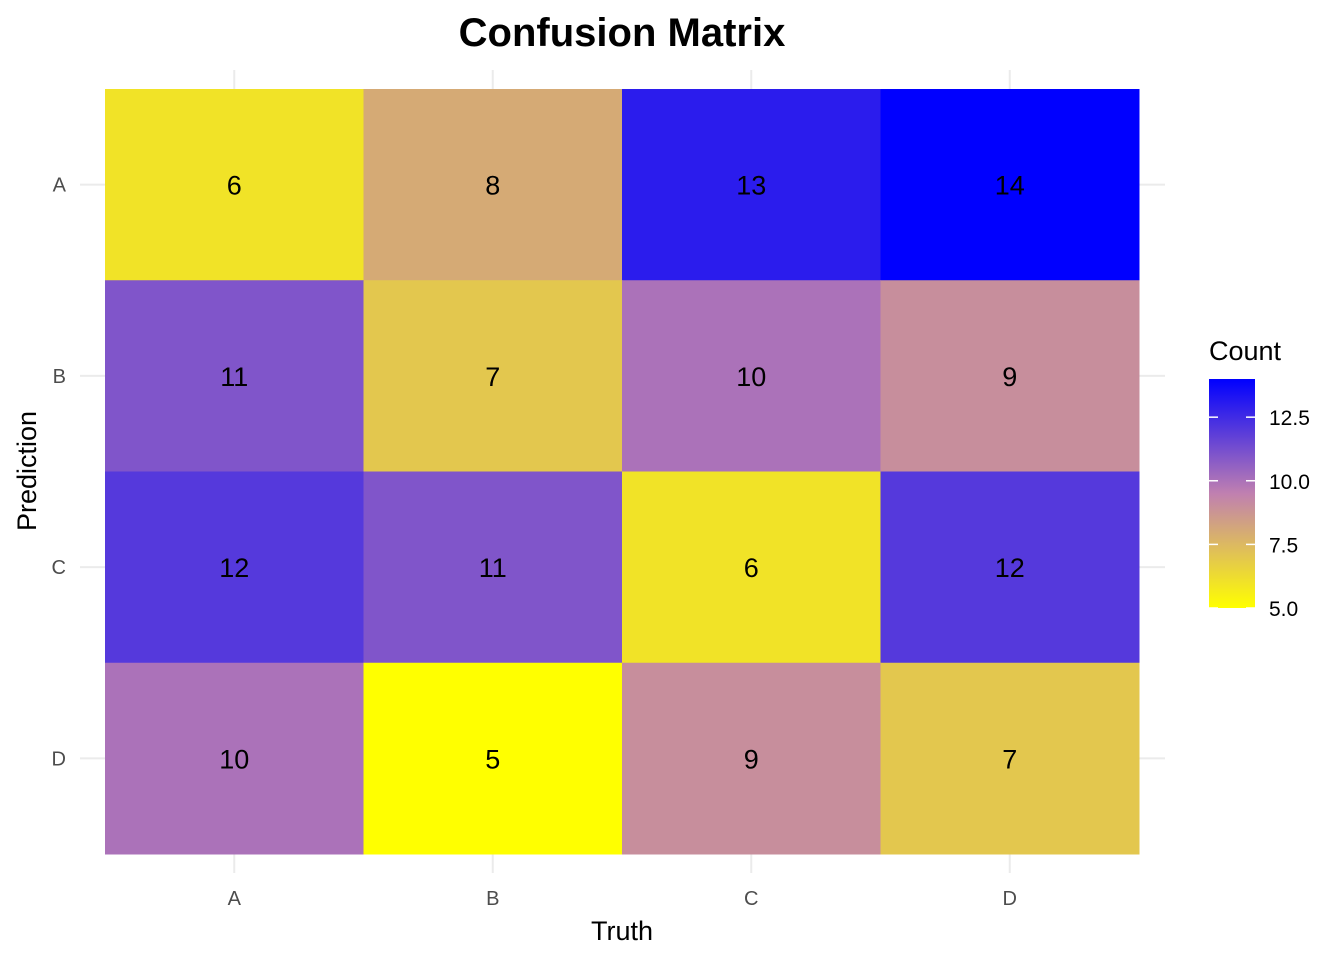 This screenshot has height=960, width=1344. I want to click on legend-ticks: 5.0 7.5 10.0 12.5, so click(1259, 514).